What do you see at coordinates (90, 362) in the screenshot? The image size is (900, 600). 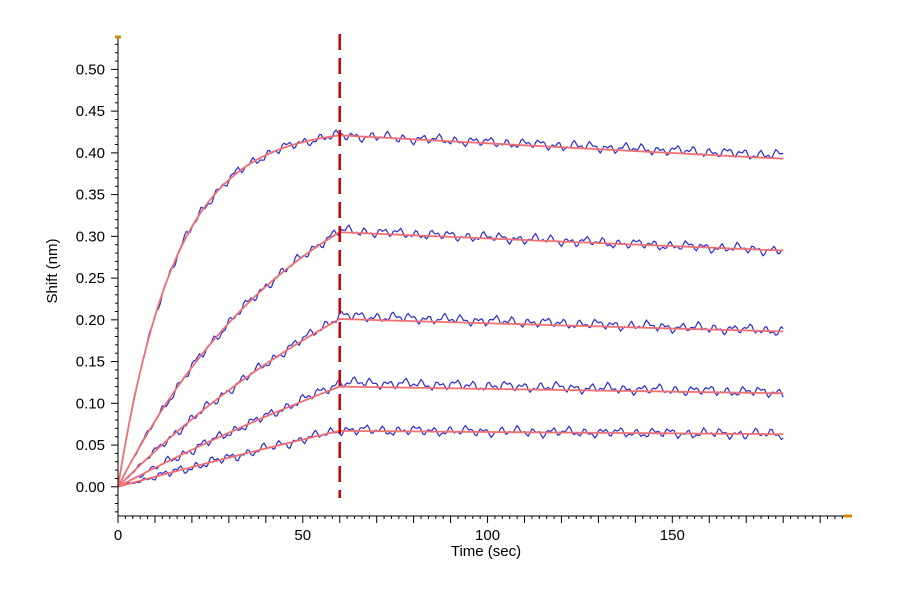 I see `y-tick-label: 0.15` at bounding box center [90, 362].